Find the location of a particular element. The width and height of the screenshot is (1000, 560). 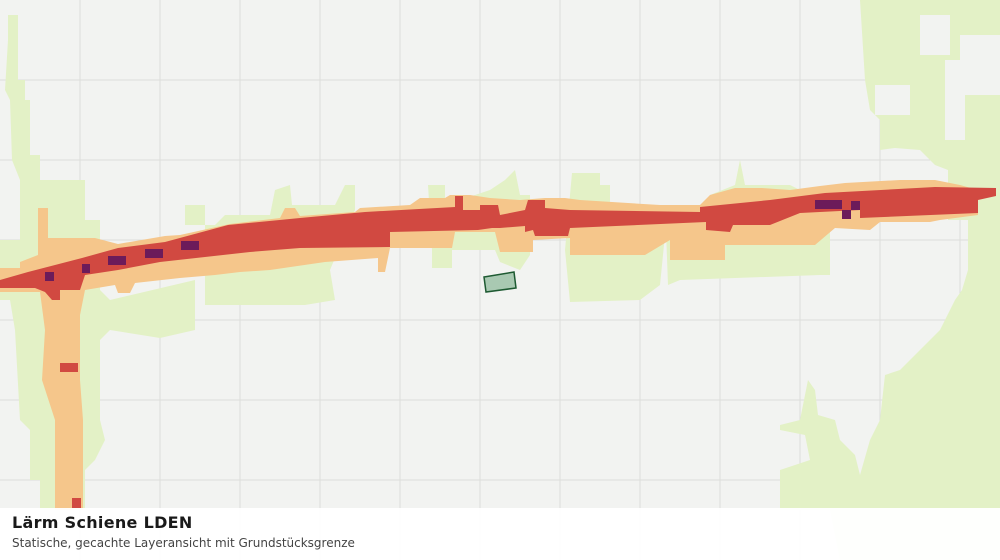

parcel-boundary is located at coordinates (500, 282).